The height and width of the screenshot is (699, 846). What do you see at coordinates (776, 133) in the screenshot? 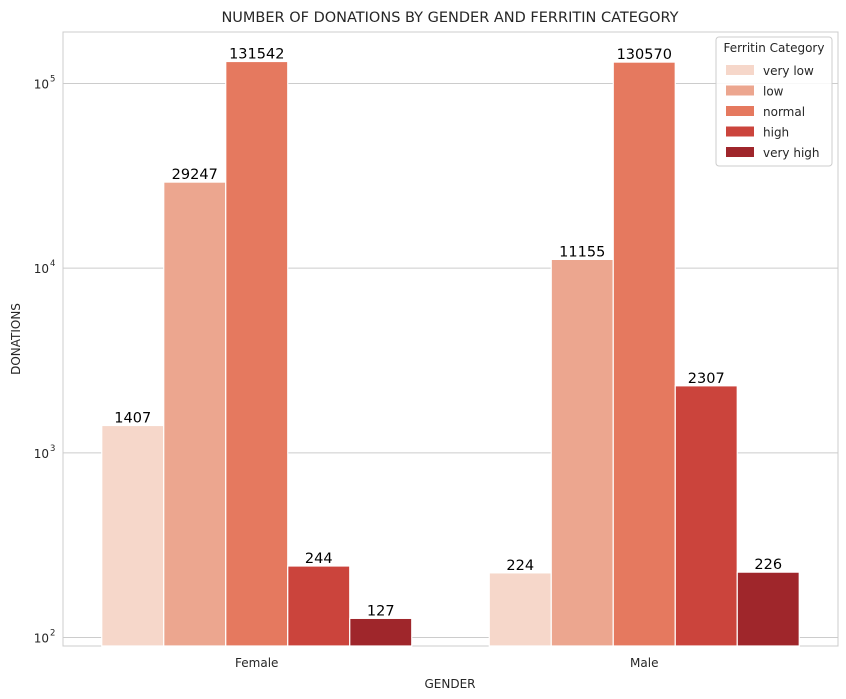
I see `legend-entry: high` at bounding box center [776, 133].